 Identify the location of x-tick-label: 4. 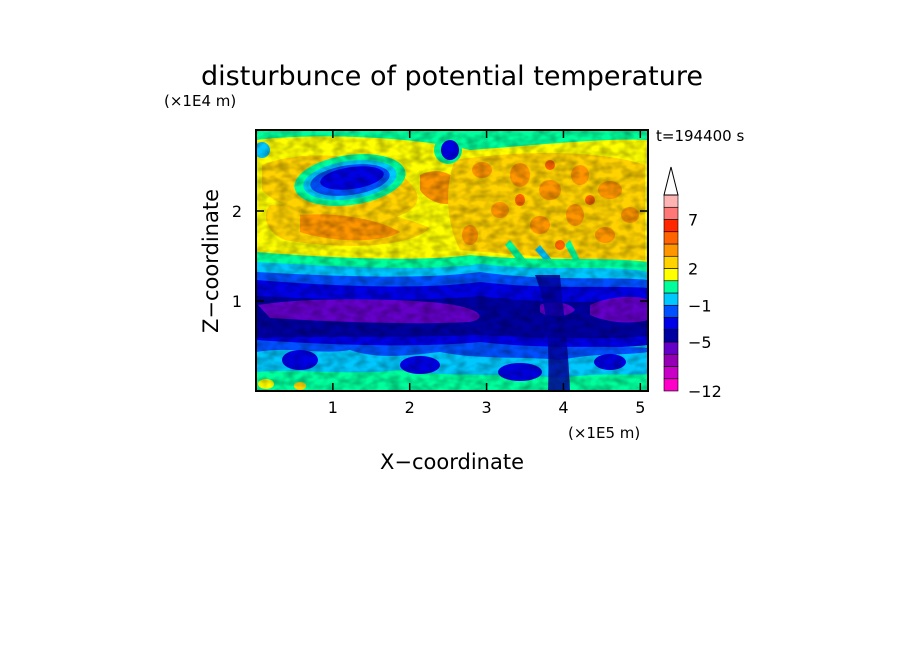
(563, 407).